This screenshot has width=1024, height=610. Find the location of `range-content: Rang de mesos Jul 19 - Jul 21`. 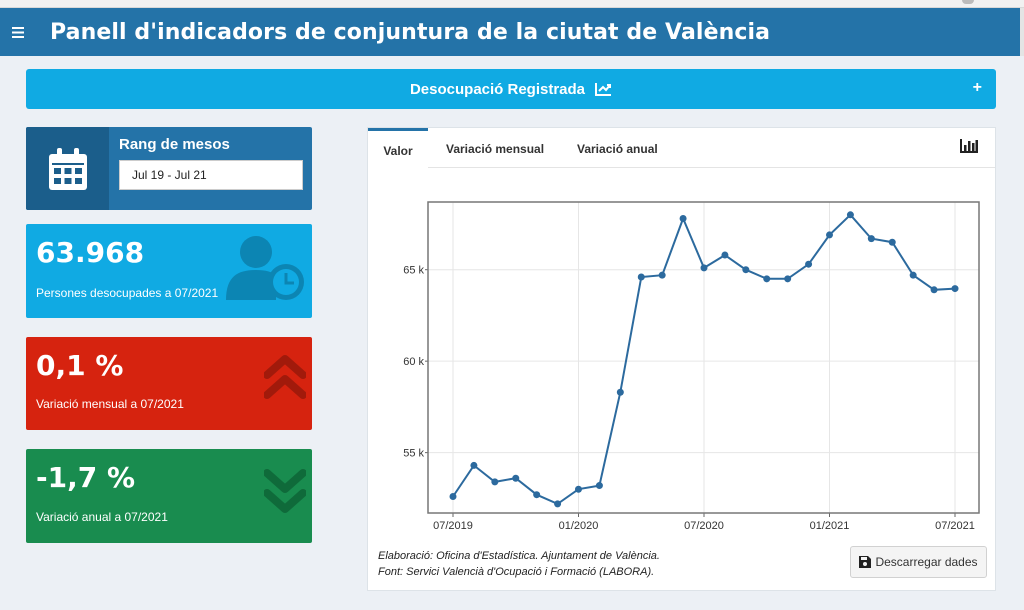

range-content: Rang de mesos Jul 19 - Jul 21 is located at coordinates (210, 168).